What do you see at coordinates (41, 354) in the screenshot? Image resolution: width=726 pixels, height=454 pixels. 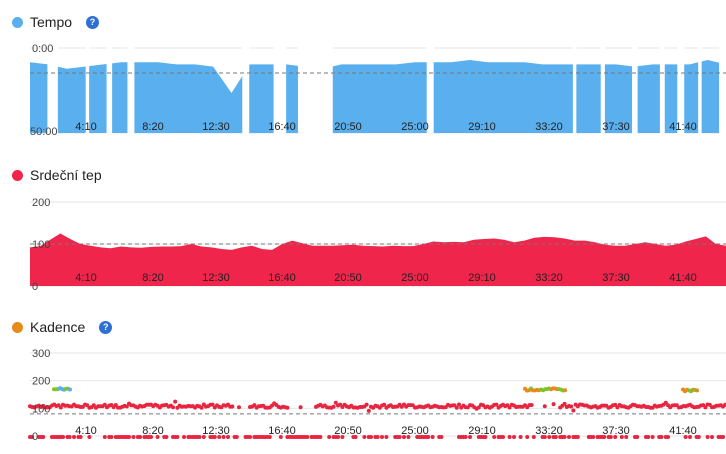 I see `y-tick-label: 300` at bounding box center [41, 354].